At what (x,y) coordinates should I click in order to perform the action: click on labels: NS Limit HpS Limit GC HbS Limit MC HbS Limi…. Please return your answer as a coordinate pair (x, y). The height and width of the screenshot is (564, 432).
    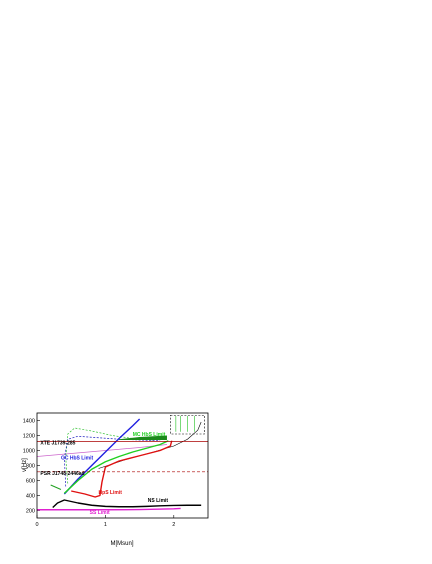
    Looking at the image, I should click on (104, 474).